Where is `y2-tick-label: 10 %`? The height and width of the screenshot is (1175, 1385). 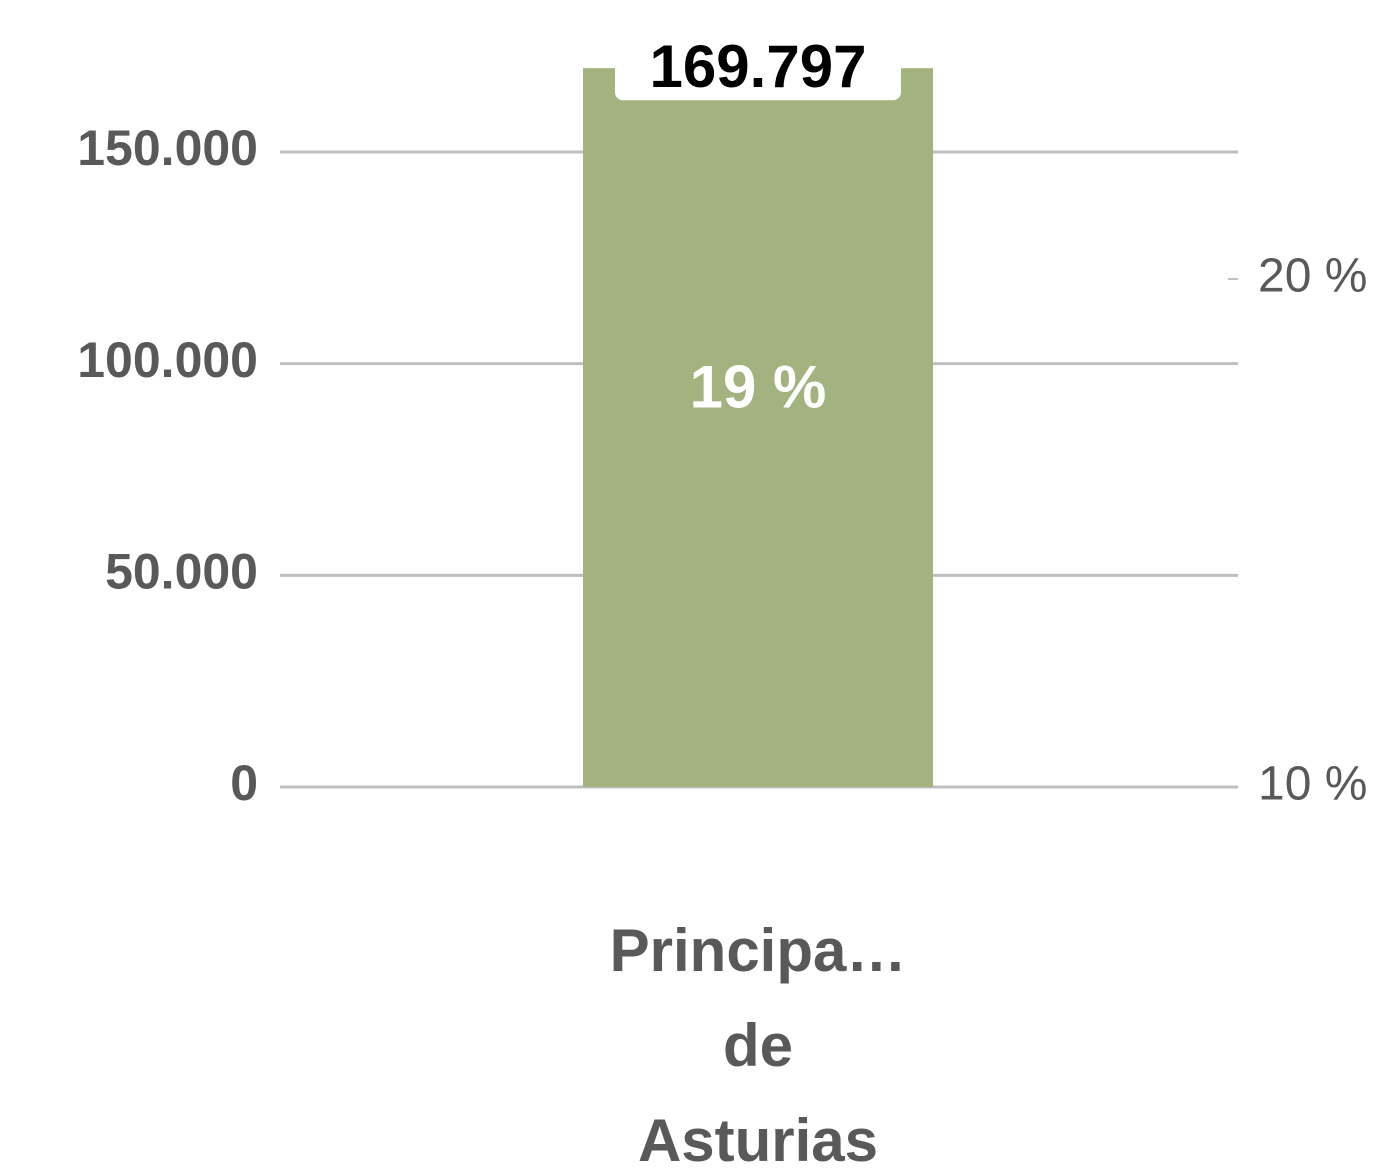
y2-tick-label: 10 % is located at coordinates (1312, 784).